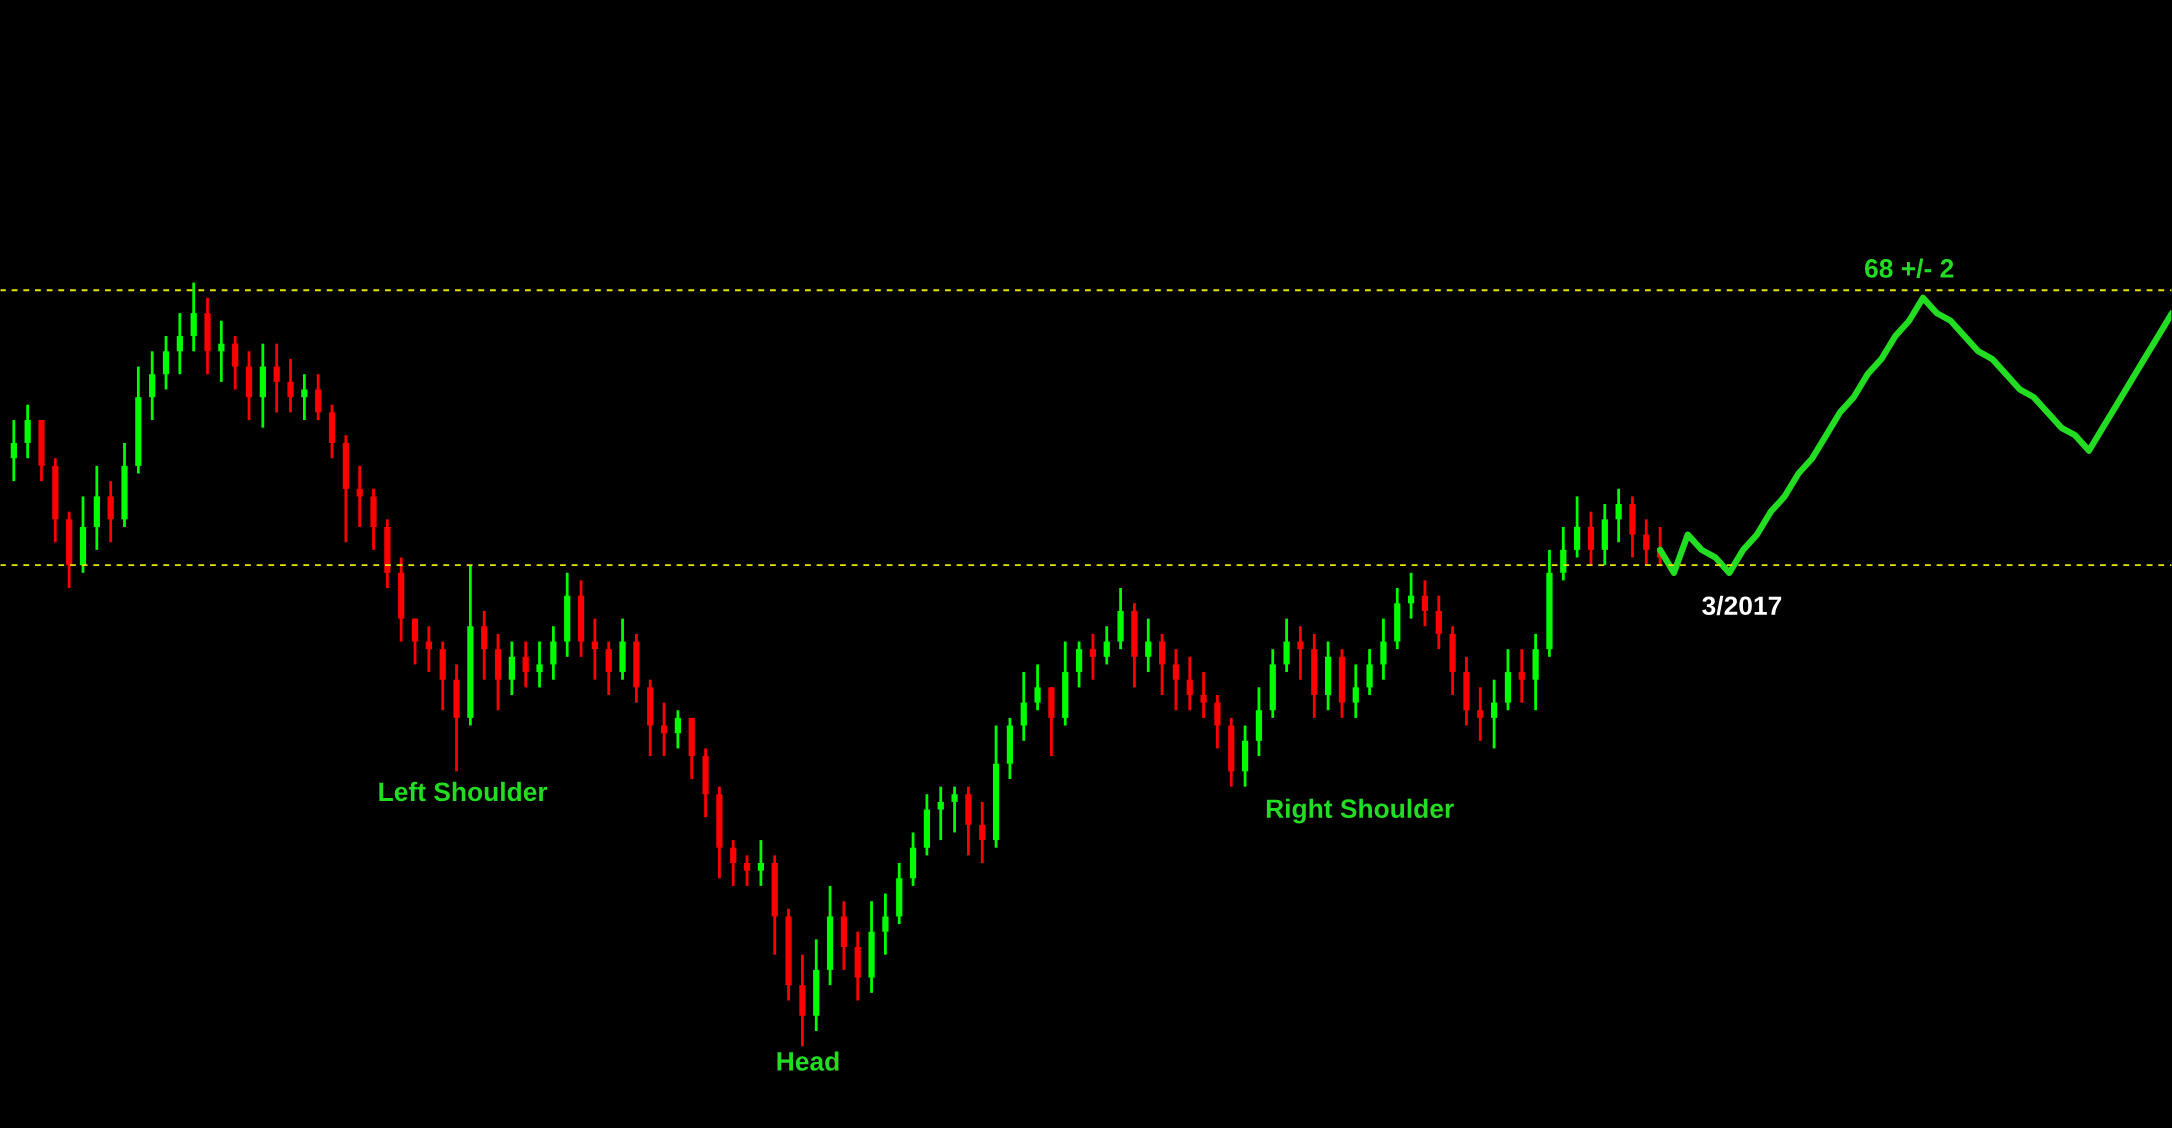 The height and width of the screenshot is (1128, 2172). I want to click on annotation: Left Shoulder, so click(463, 791).